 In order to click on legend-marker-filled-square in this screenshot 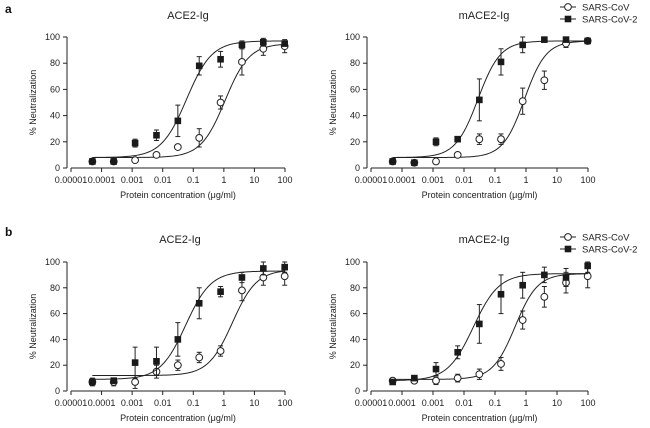, I will do `click(568, 249)`.